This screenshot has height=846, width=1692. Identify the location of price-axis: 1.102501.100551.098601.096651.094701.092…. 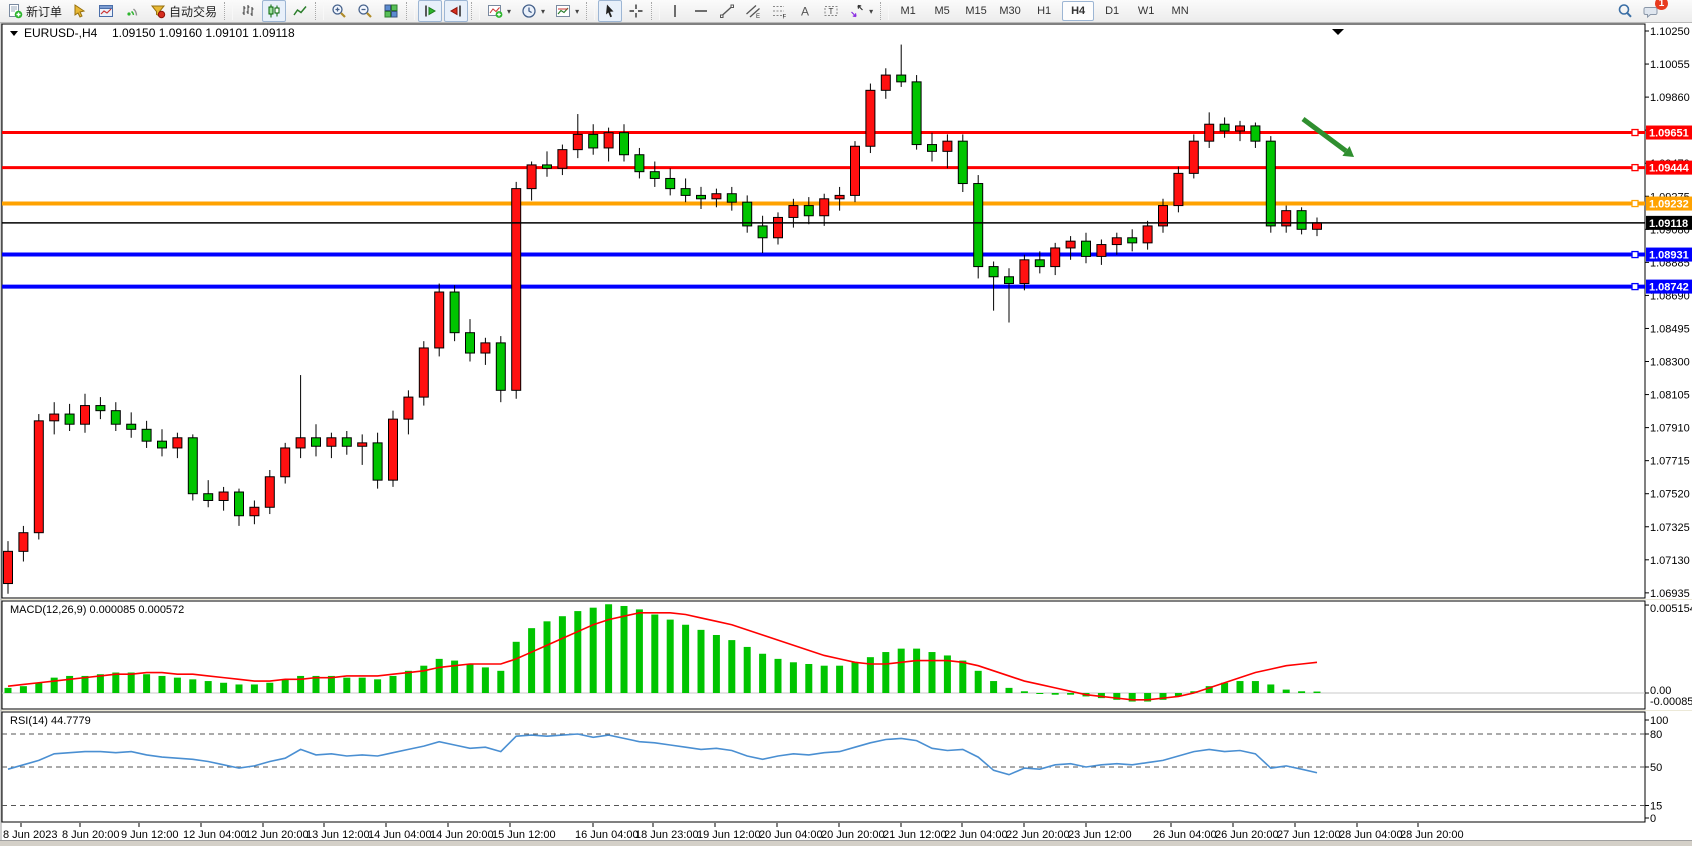
(1667, 313).